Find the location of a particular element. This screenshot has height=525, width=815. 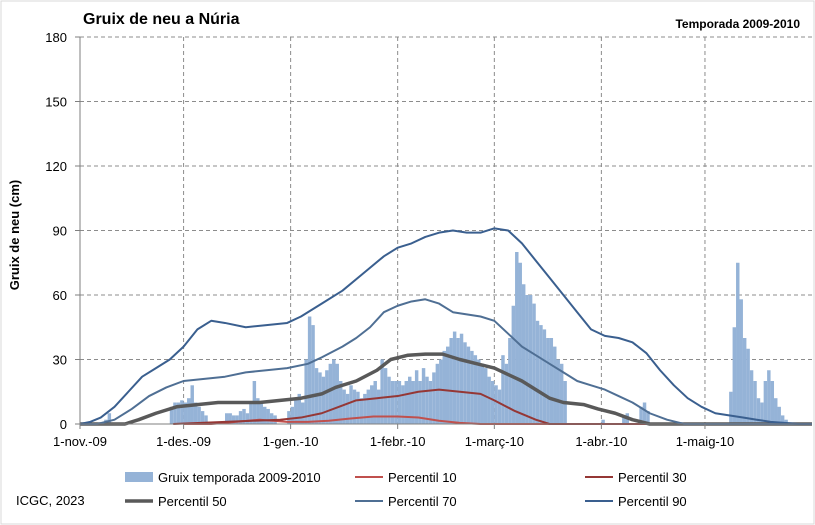

y-tick-label: 0 is located at coordinates (63, 424).